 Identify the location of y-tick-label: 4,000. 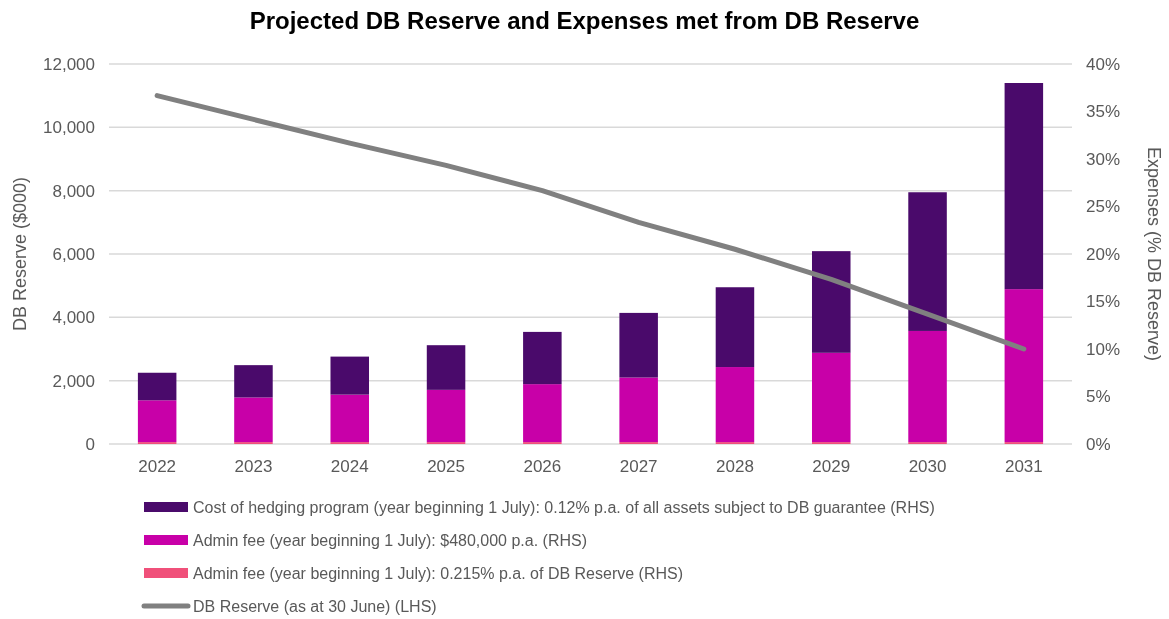
(73, 318).